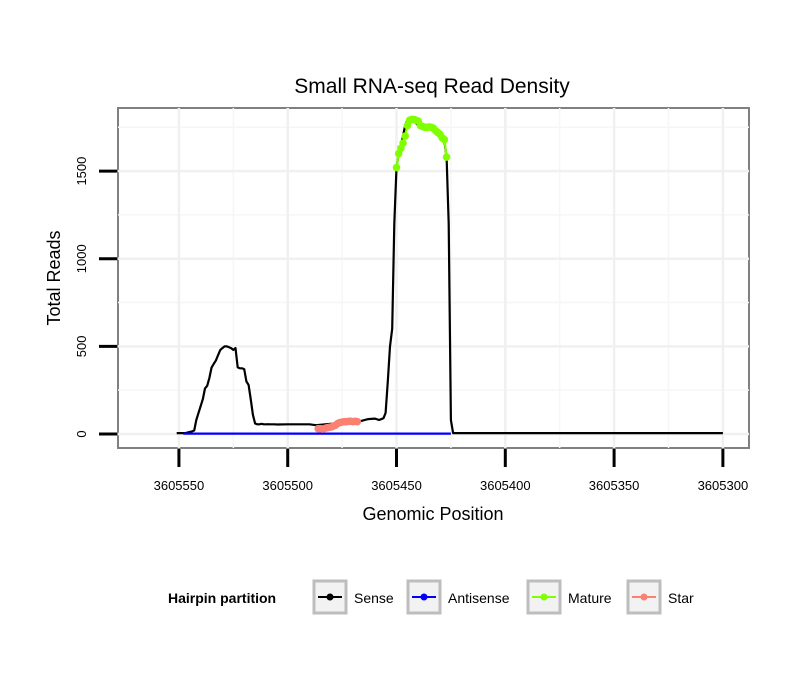 The width and height of the screenshot is (810, 690). Describe the element at coordinates (644, 597) in the screenshot. I see `legend-key-point-star` at that location.